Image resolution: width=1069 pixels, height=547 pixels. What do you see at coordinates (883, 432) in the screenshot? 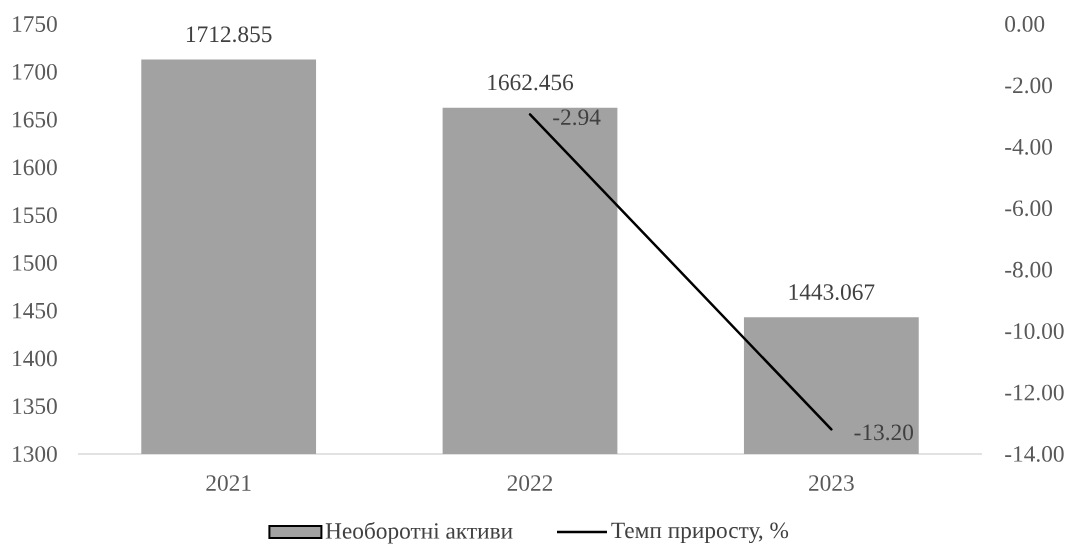
I see `data-label: -13.20` at bounding box center [883, 432].